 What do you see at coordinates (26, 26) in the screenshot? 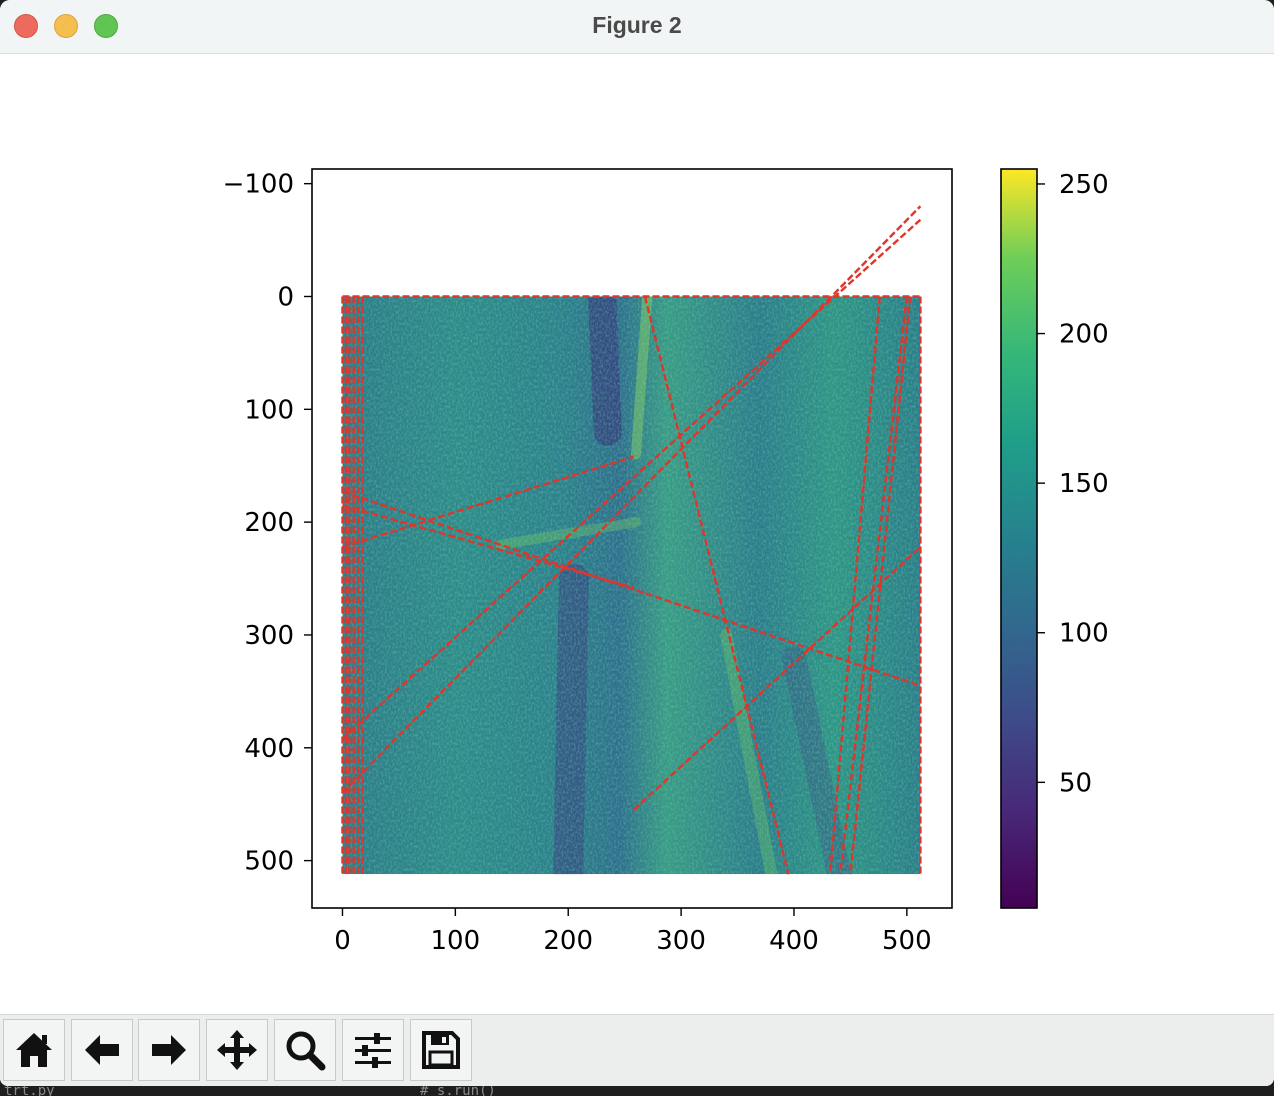
I see `close-button` at bounding box center [26, 26].